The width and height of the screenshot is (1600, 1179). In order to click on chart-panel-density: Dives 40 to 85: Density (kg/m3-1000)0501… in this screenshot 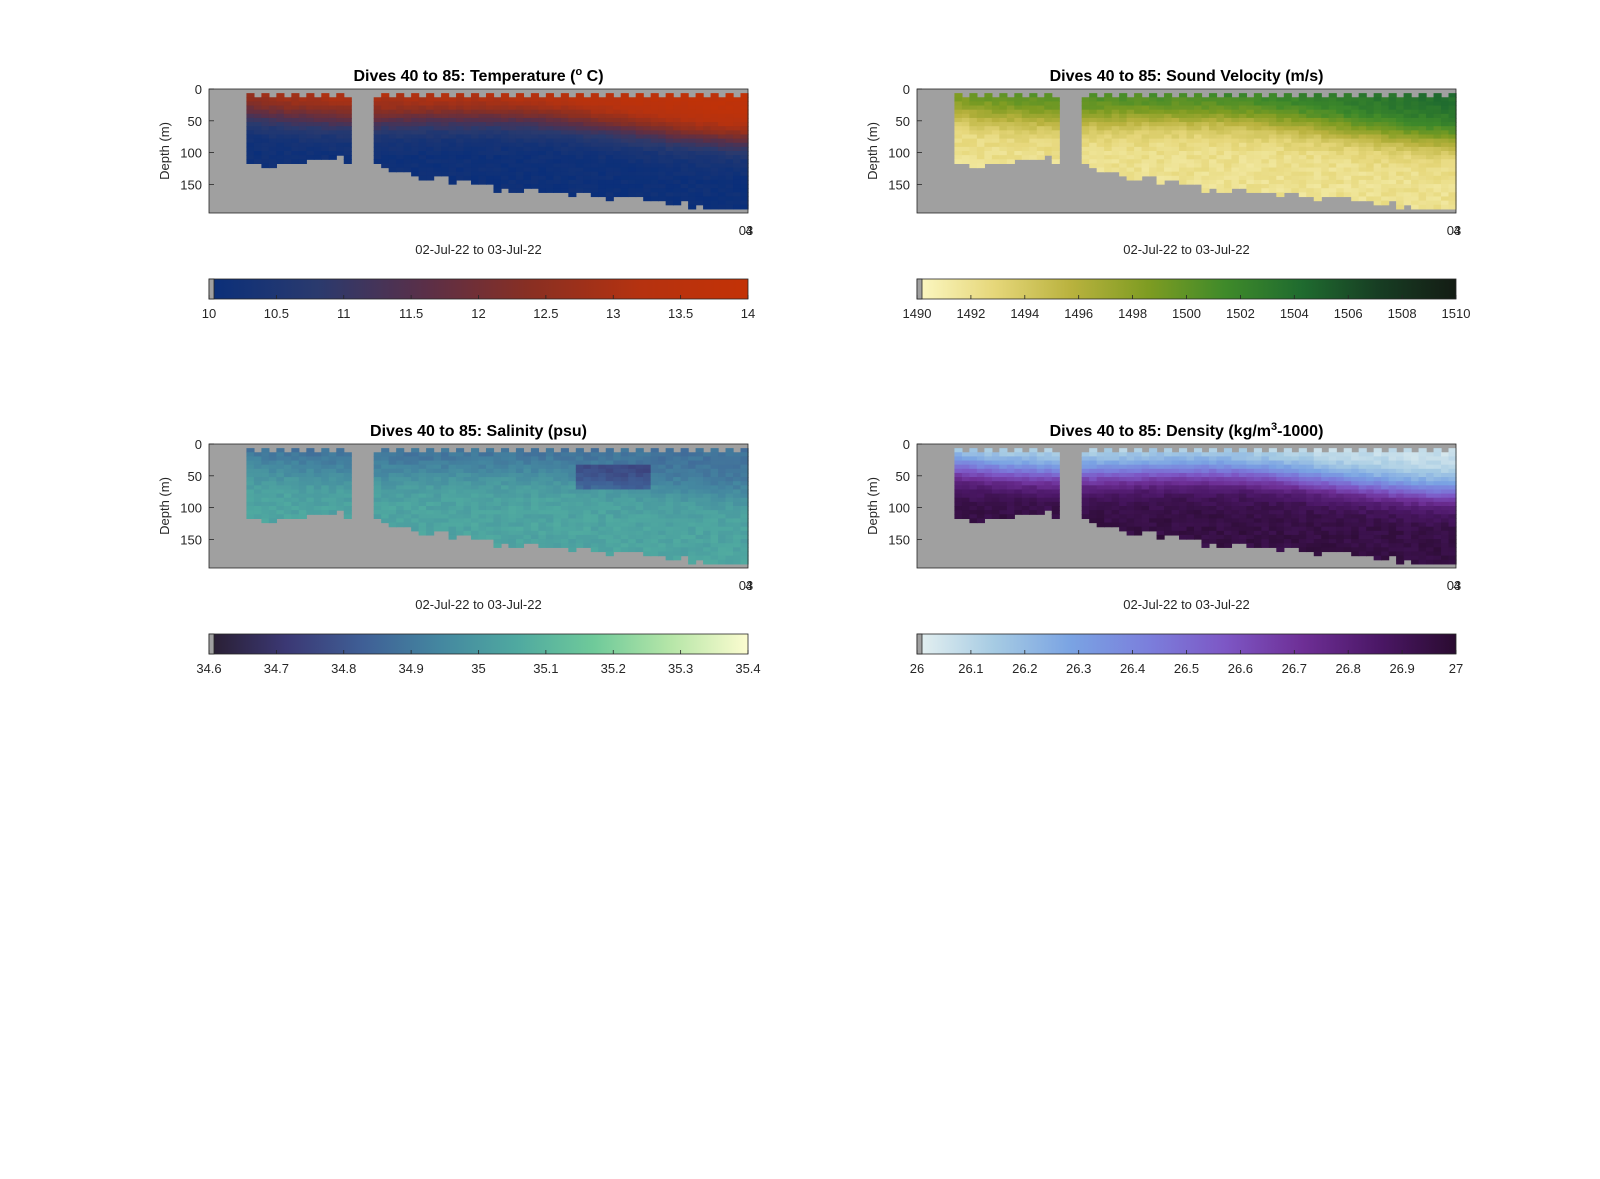, I will do `click(1164, 548)`.